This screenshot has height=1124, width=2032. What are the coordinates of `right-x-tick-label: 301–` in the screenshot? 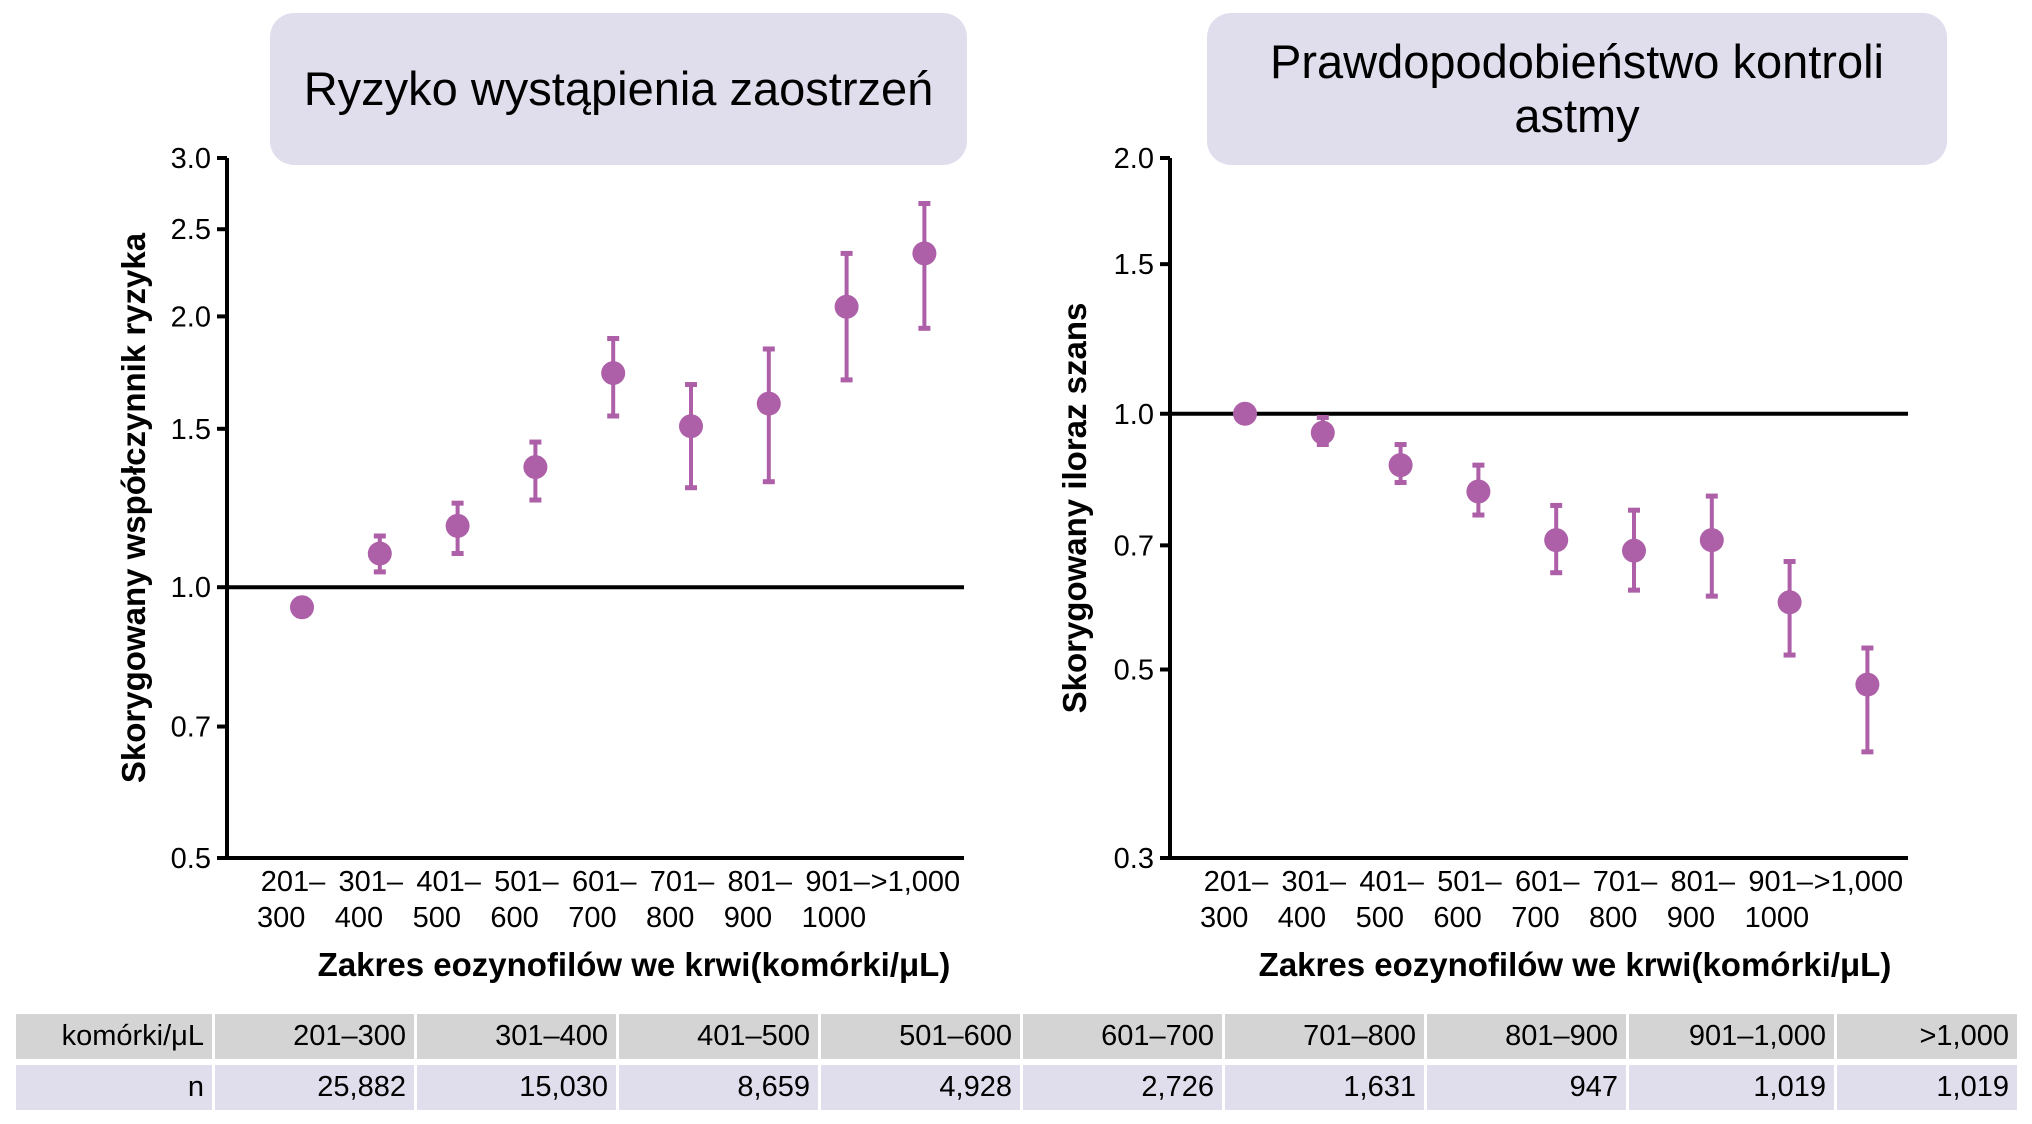 It's located at (1314, 882).